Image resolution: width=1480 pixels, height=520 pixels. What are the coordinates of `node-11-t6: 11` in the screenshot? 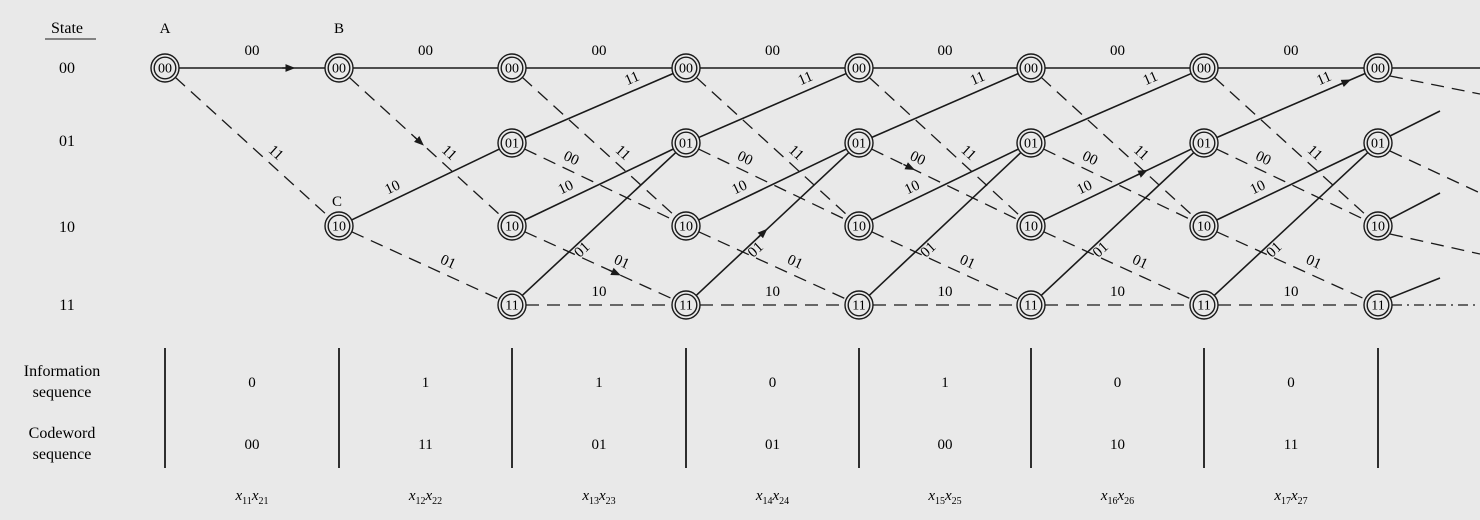 It's located at (1204, 305).